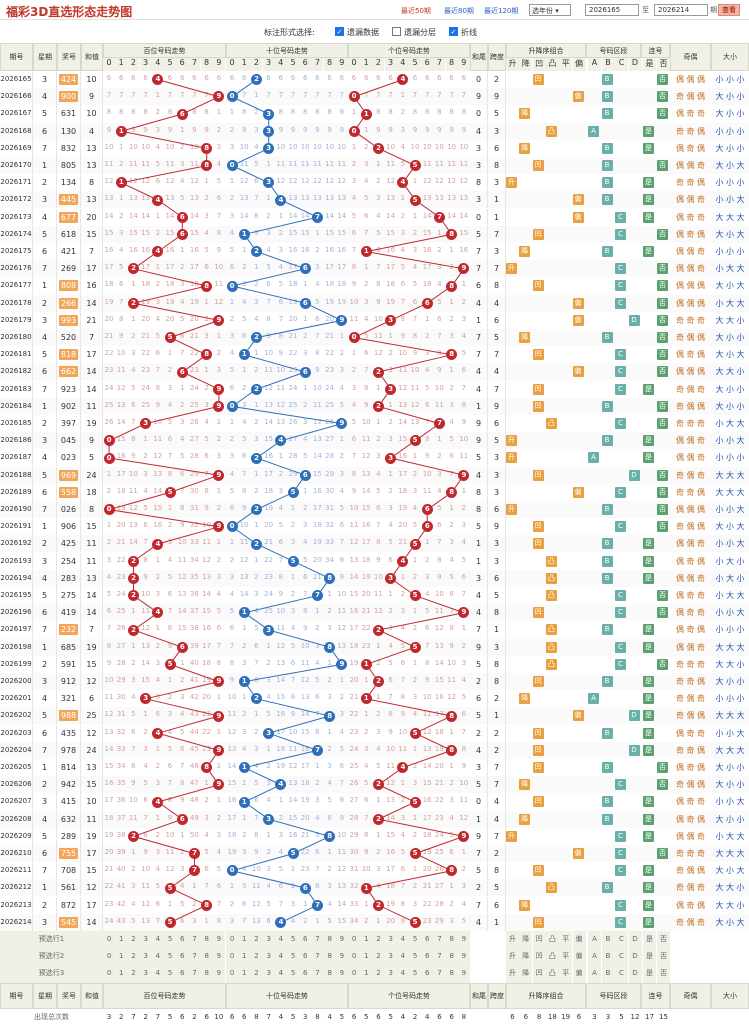  I want to click on checkbox-missing-layer, so click(396, 31).